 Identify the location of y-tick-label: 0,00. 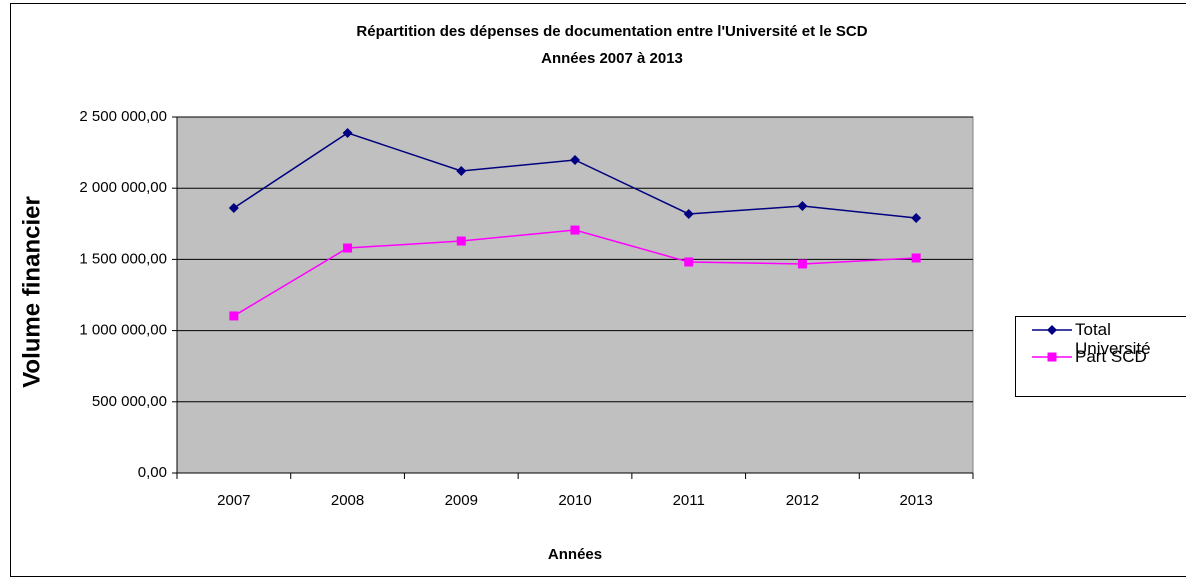
(152, 472).